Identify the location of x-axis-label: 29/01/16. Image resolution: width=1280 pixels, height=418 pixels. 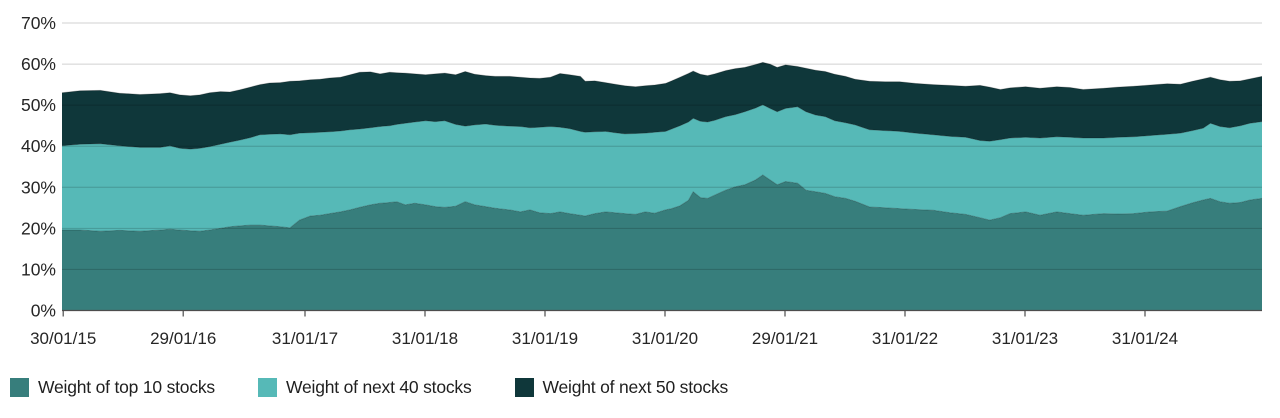
(183, 338).